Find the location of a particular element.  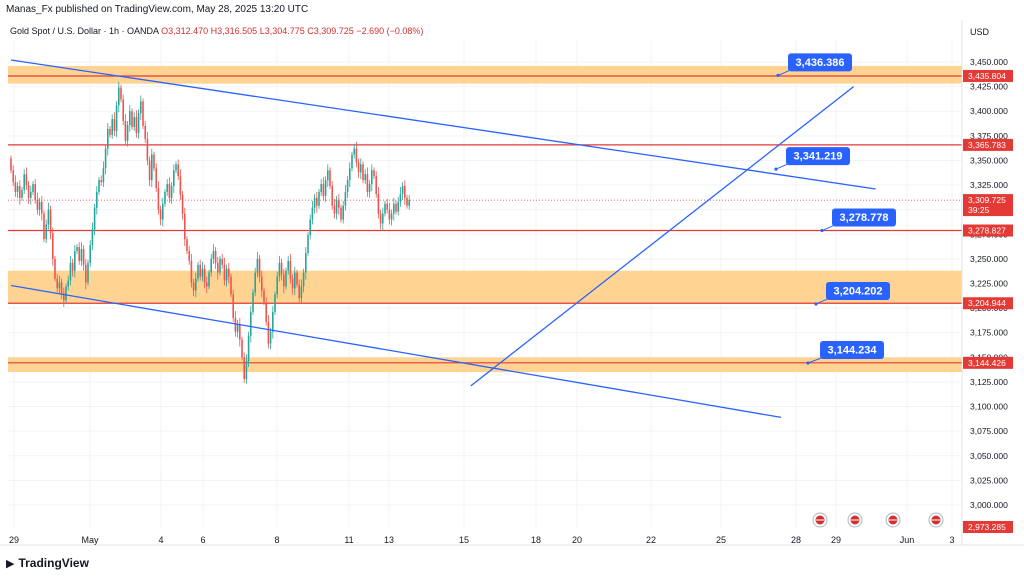

x-tick-label: 28 is located at coordinates (796, 540).